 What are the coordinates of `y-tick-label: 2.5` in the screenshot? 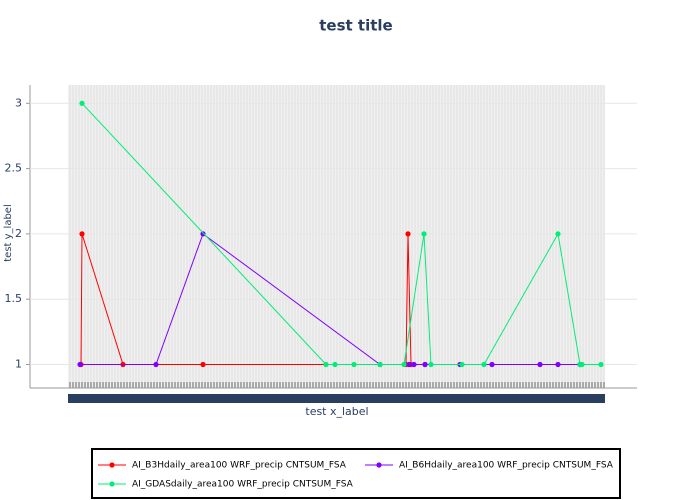 It's located at (14, 168).